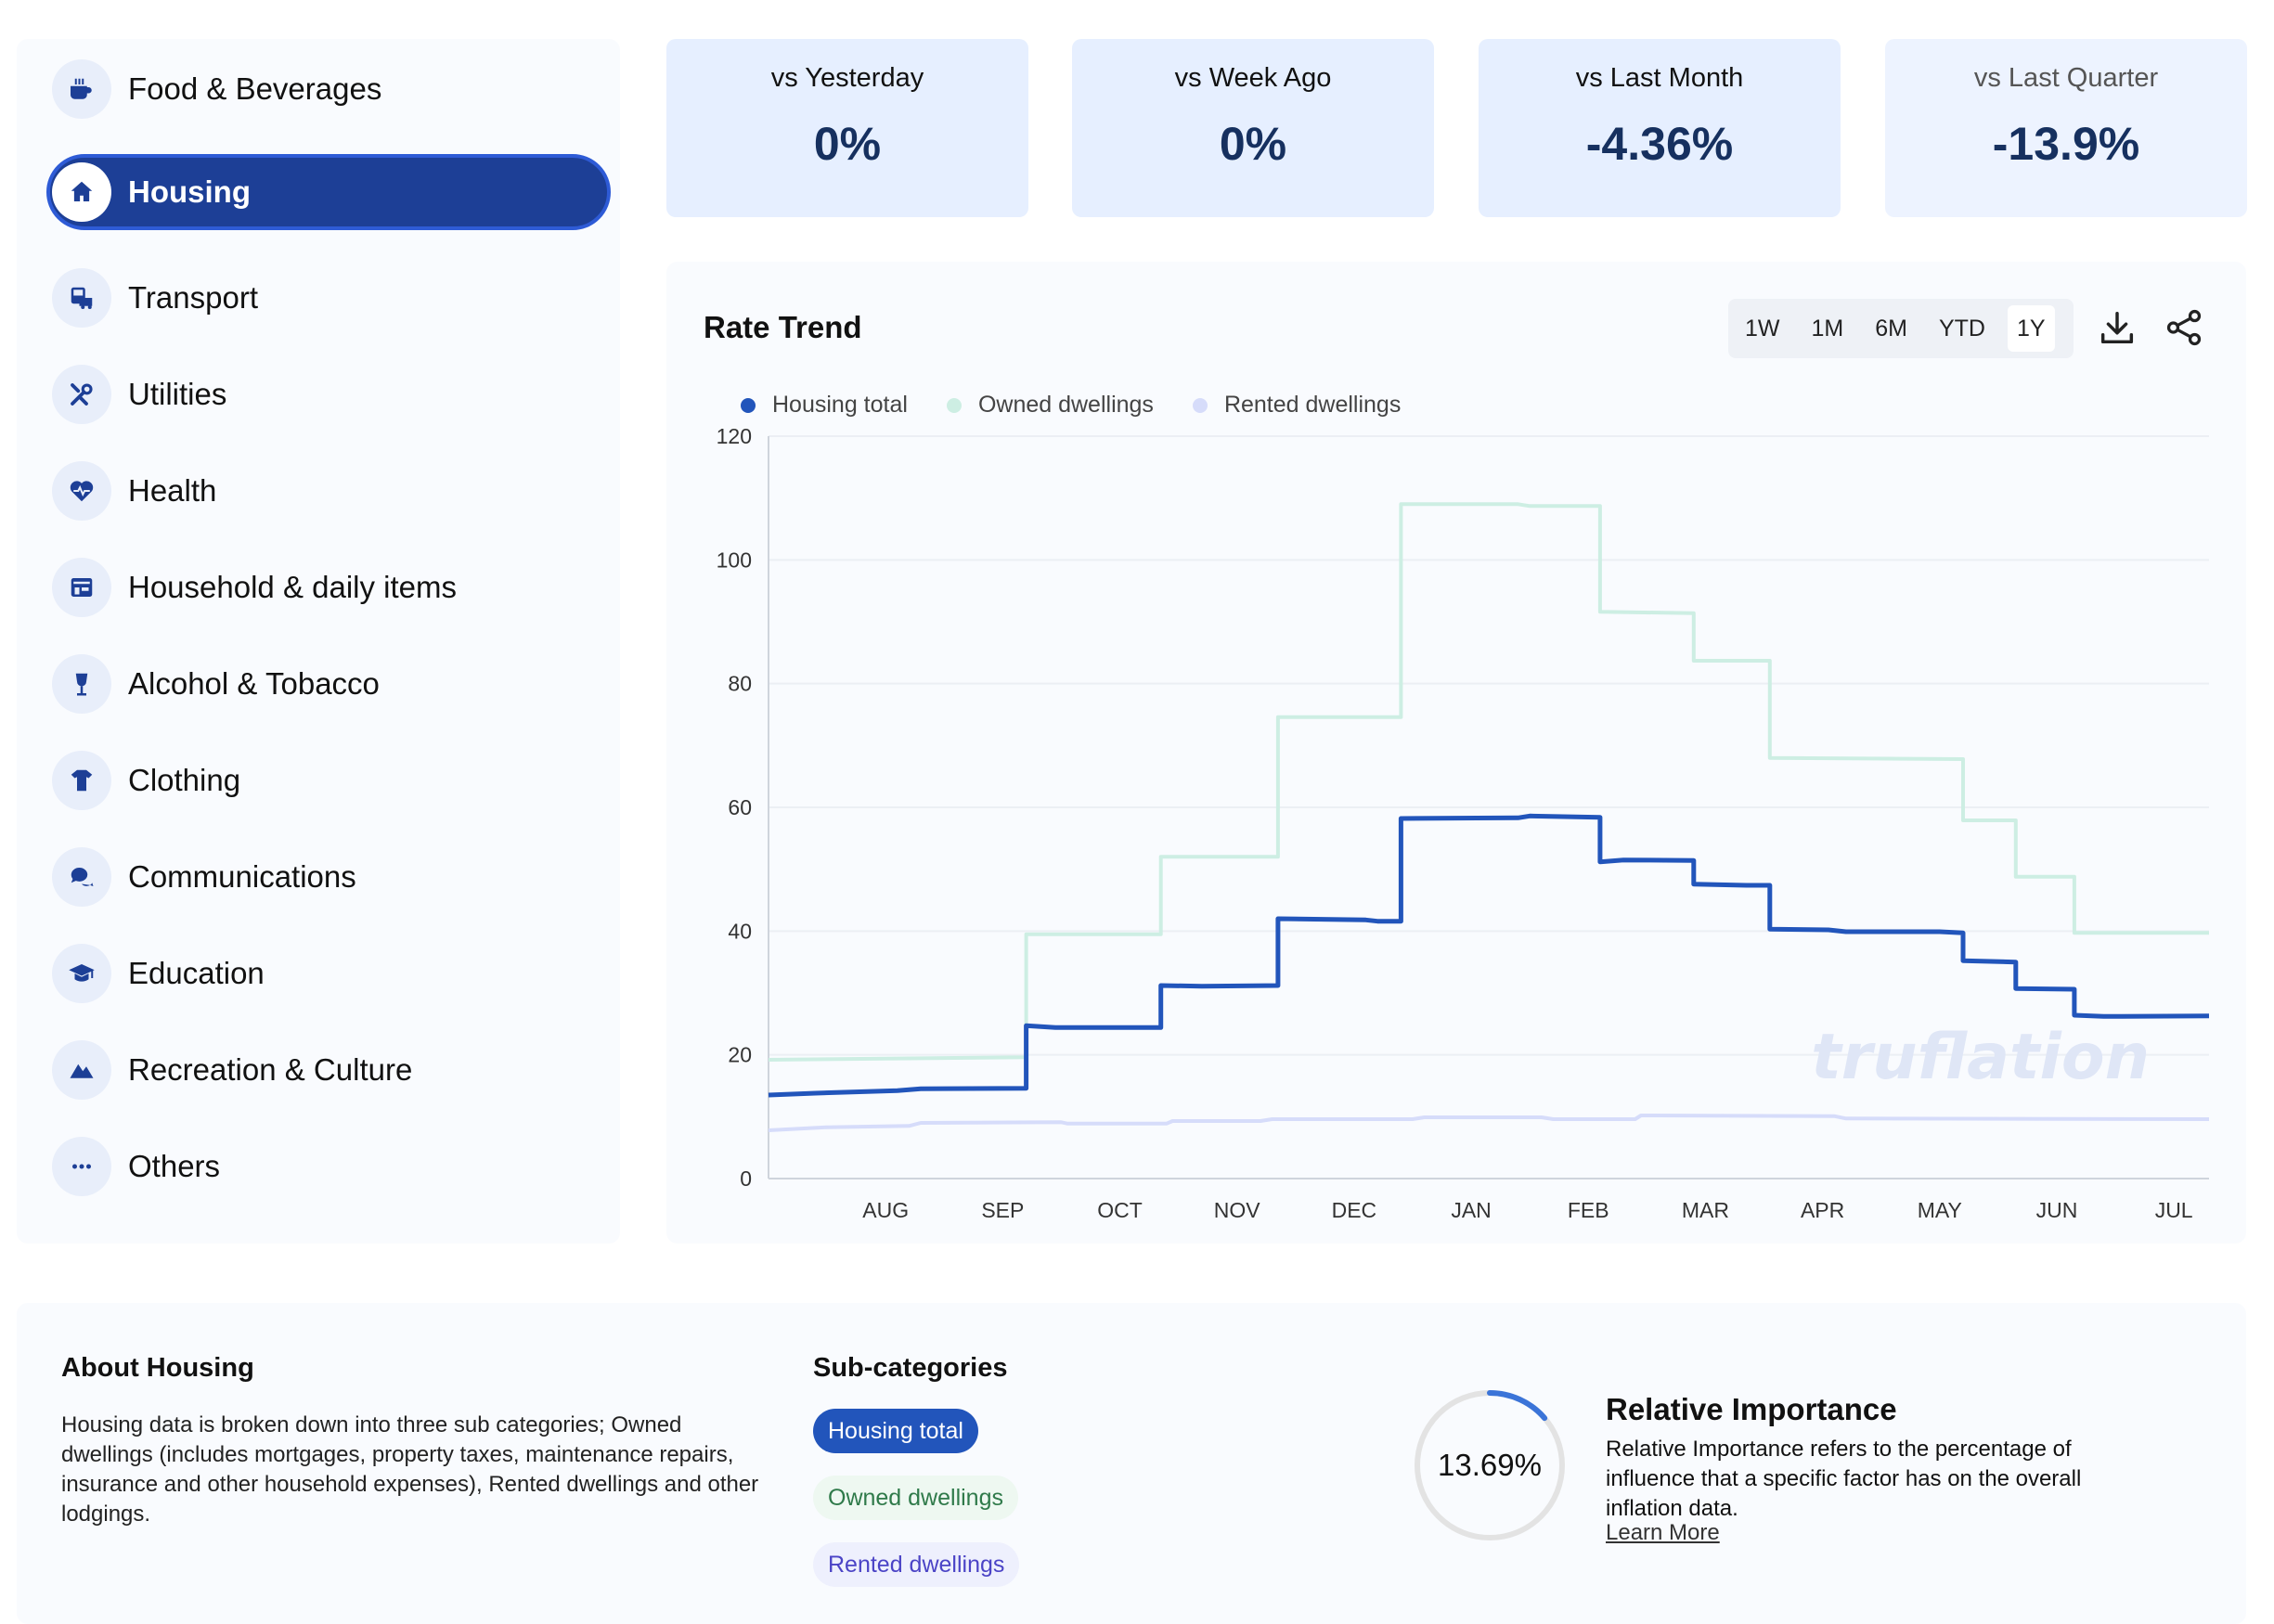 The width and height of the screenshot is (2274, 1624). I want to click on ellipsis-icon, so click(81, 1167).